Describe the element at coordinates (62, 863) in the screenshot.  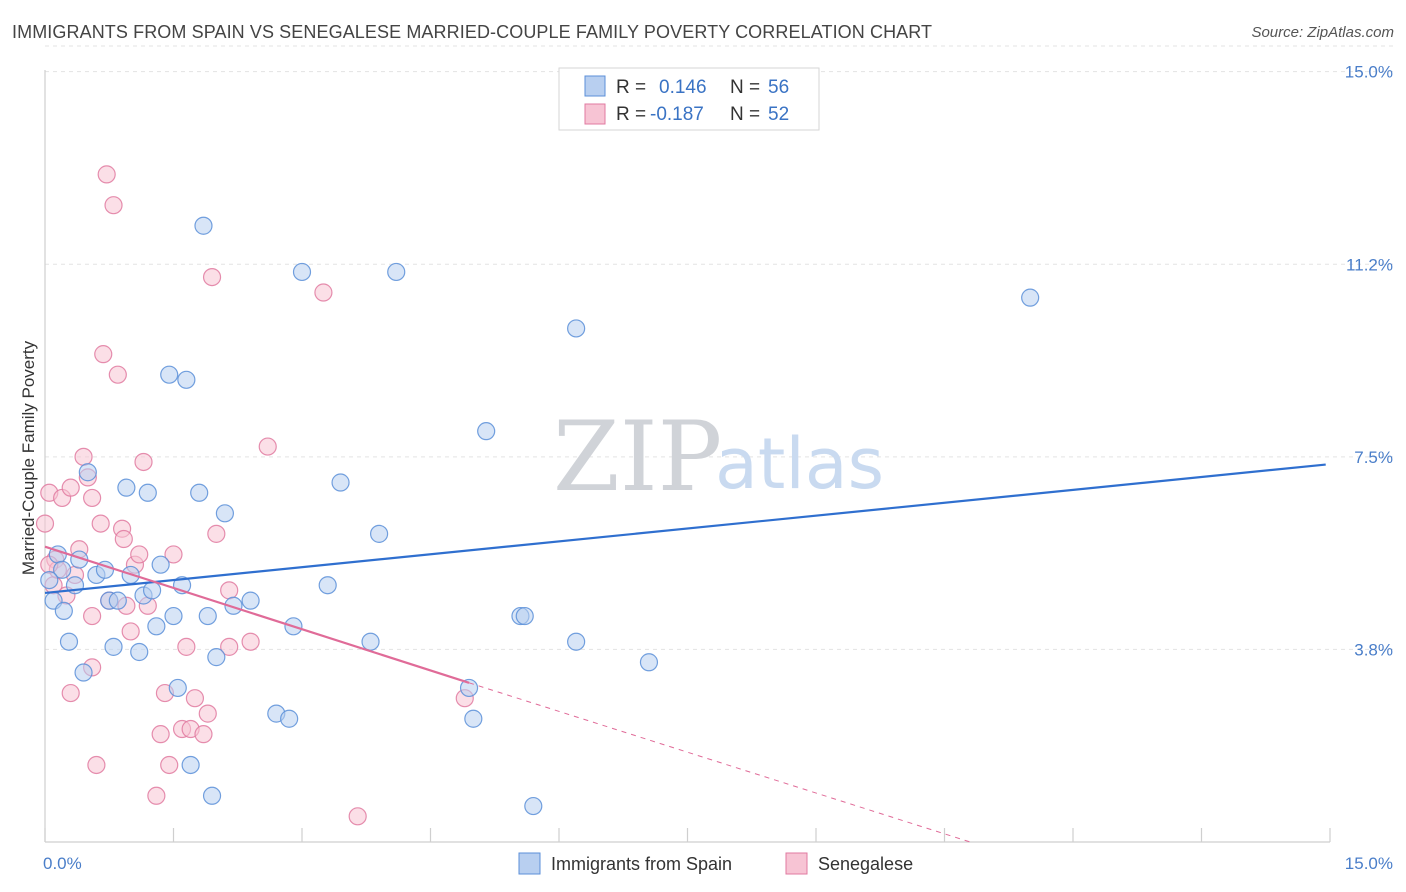
I see `x-tick-label-min: 0.0%` at that location.